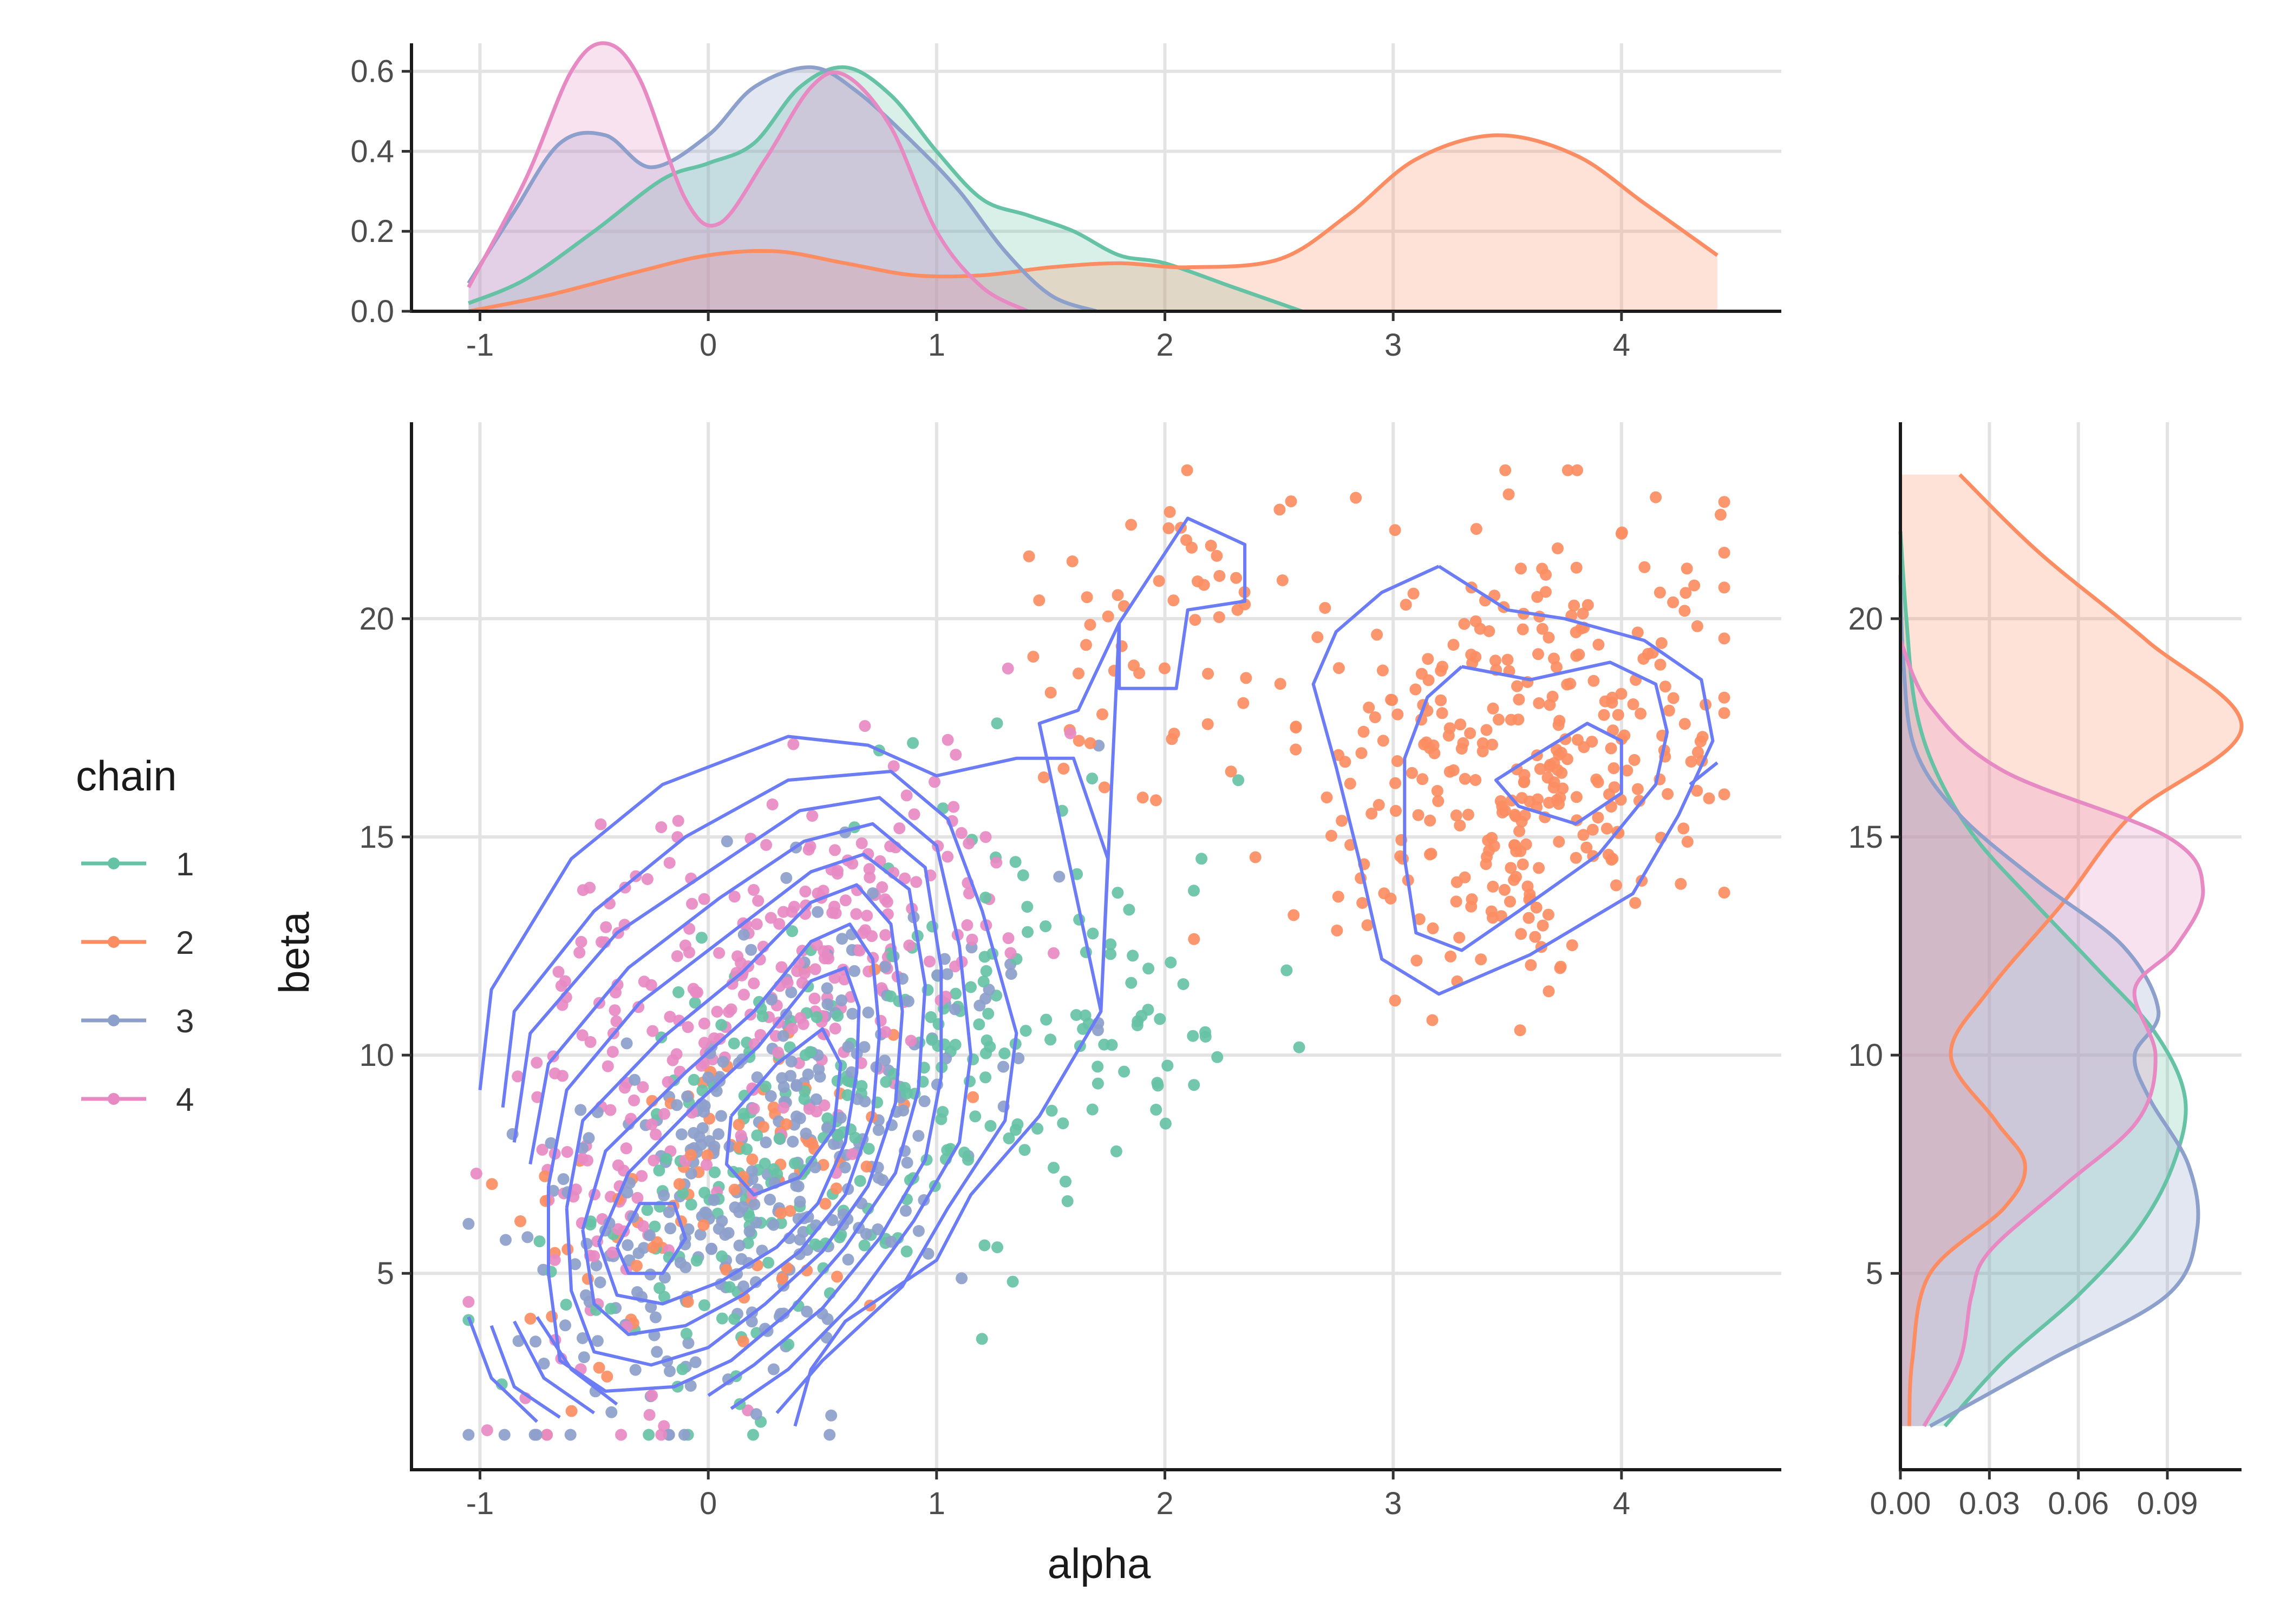 The width and height of the screenshot is (2274, 1624). Describe the element at coordinates (1093, 177) in the screenshot. I see `top-density-areas` at that location.